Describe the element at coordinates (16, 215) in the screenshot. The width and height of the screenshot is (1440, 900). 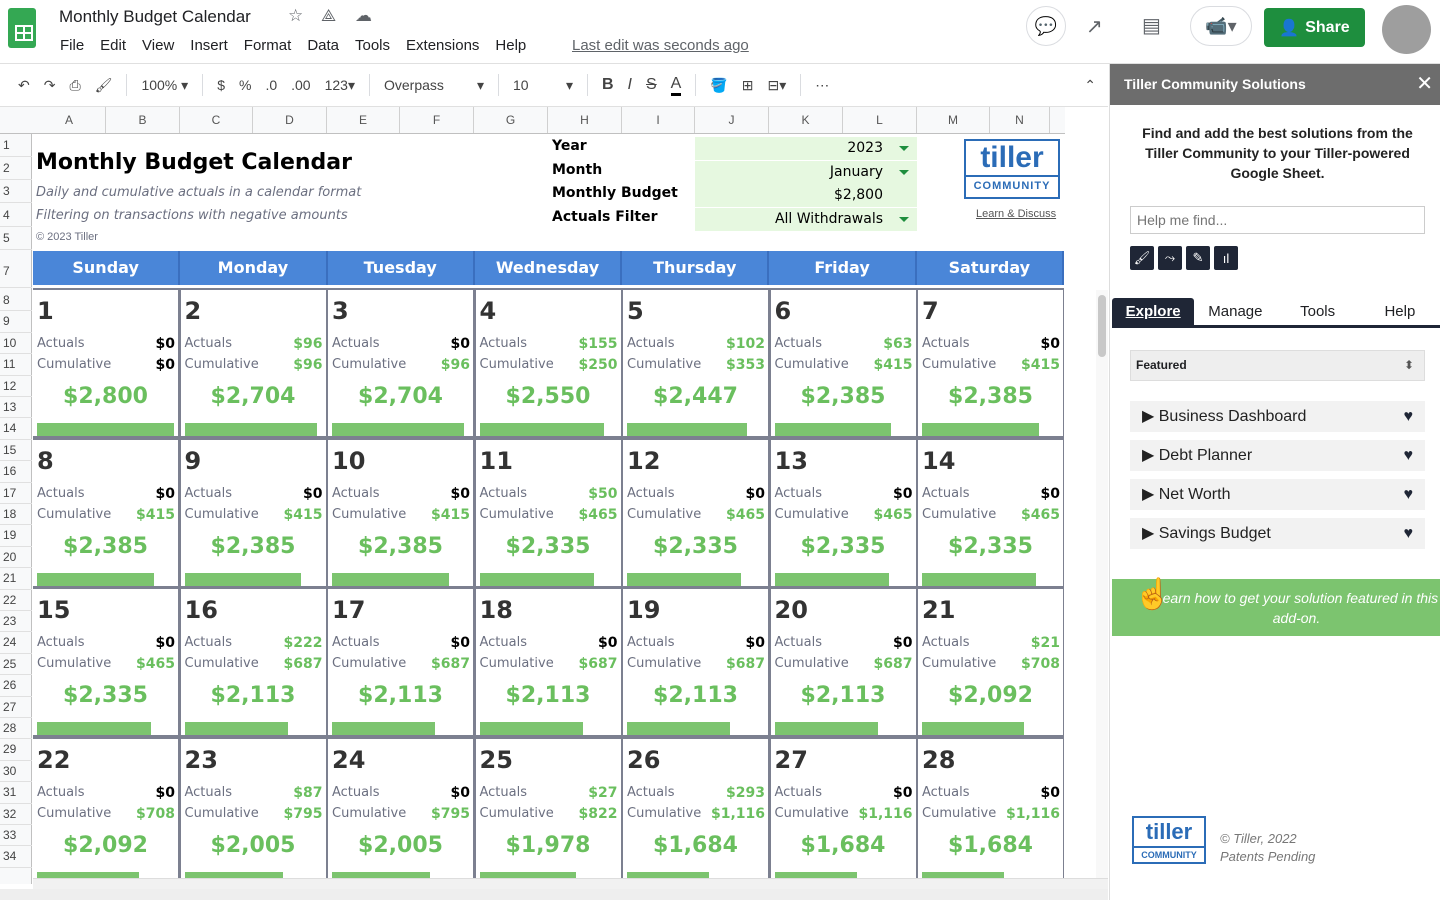
I see `row-header-4: 4` at that location.